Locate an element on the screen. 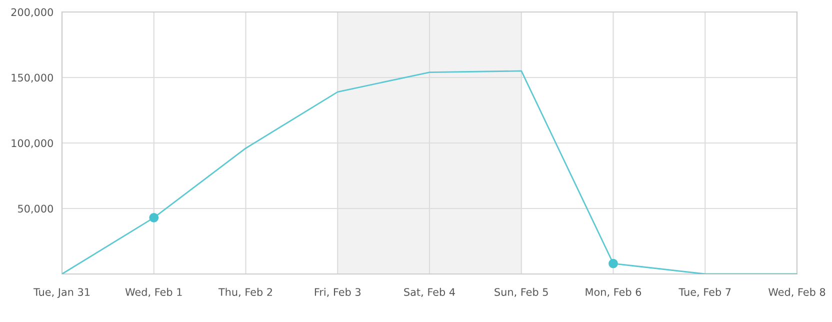  x-tick-label: Fri, Feb 3 is located at coordinates (337, 293).